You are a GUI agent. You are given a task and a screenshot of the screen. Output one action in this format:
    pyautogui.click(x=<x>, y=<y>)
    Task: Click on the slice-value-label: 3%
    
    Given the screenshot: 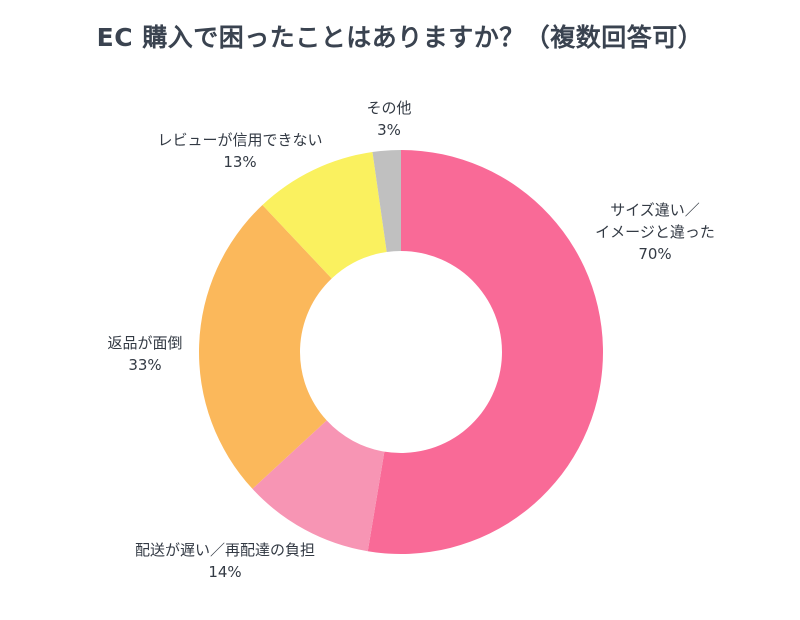 What is the action you would take?
    pyautogui.click(x=389, y=130)
    